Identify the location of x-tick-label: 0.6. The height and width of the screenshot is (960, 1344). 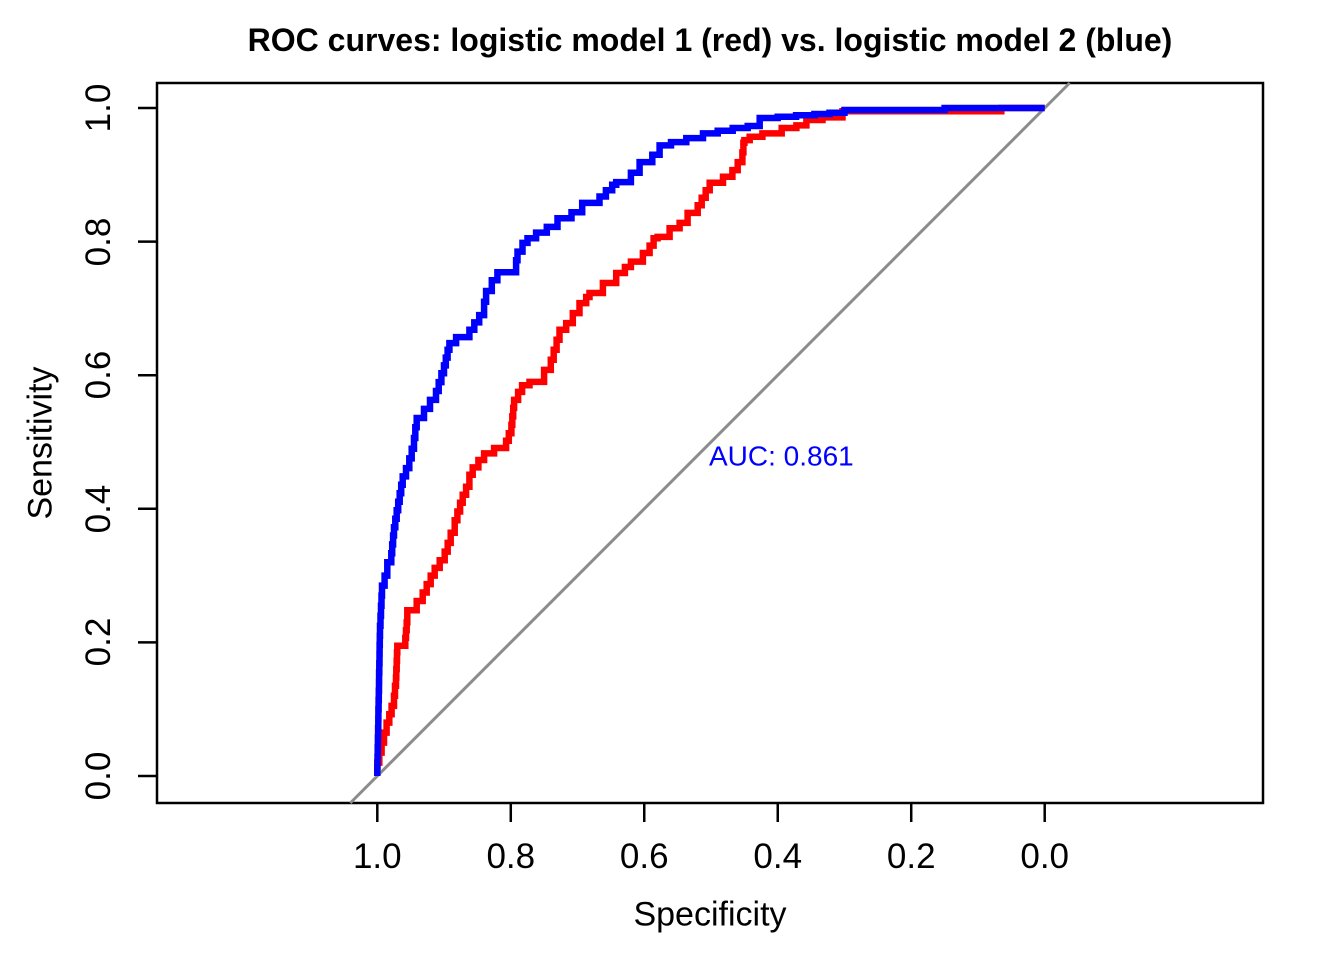
(644, 856).